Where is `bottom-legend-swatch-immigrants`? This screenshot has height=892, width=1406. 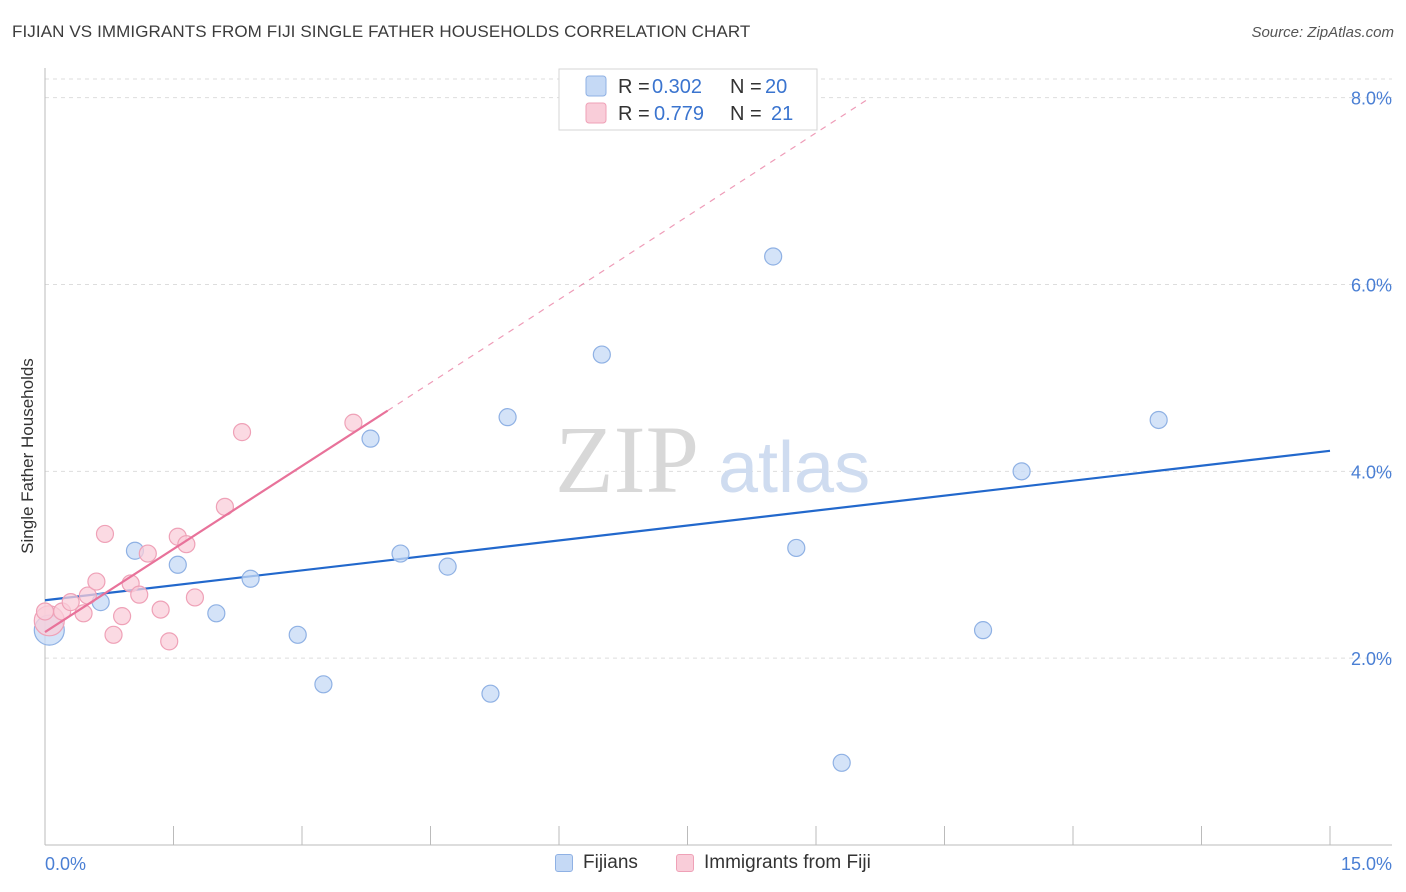 bottom-legend-swatch-immigrants is located at coordinates (685, 863).